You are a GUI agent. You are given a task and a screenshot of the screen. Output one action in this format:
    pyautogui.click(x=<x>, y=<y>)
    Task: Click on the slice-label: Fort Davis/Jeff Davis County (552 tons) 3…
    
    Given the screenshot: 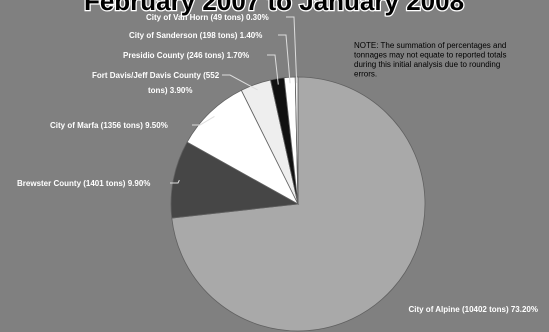 What is the action you would take?
    pyautogui.click(x=156, y=83)
    